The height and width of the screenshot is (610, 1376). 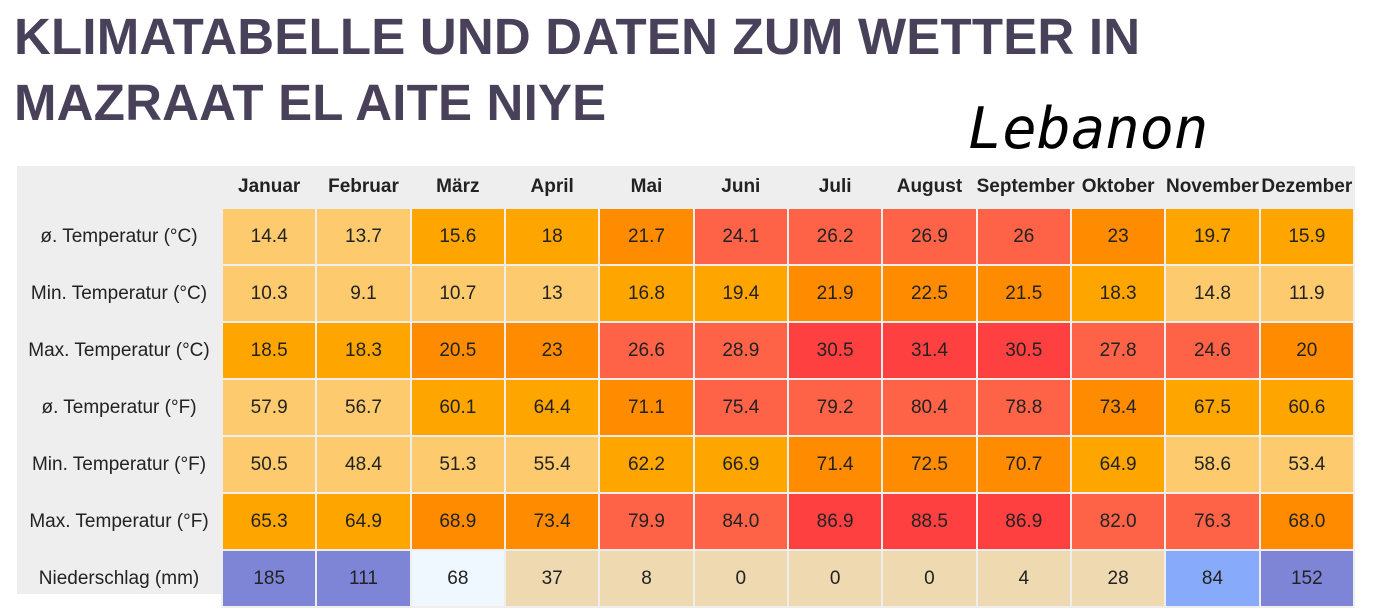 I want to click on value-cell: 67.5, so click(x=1212, y=407).